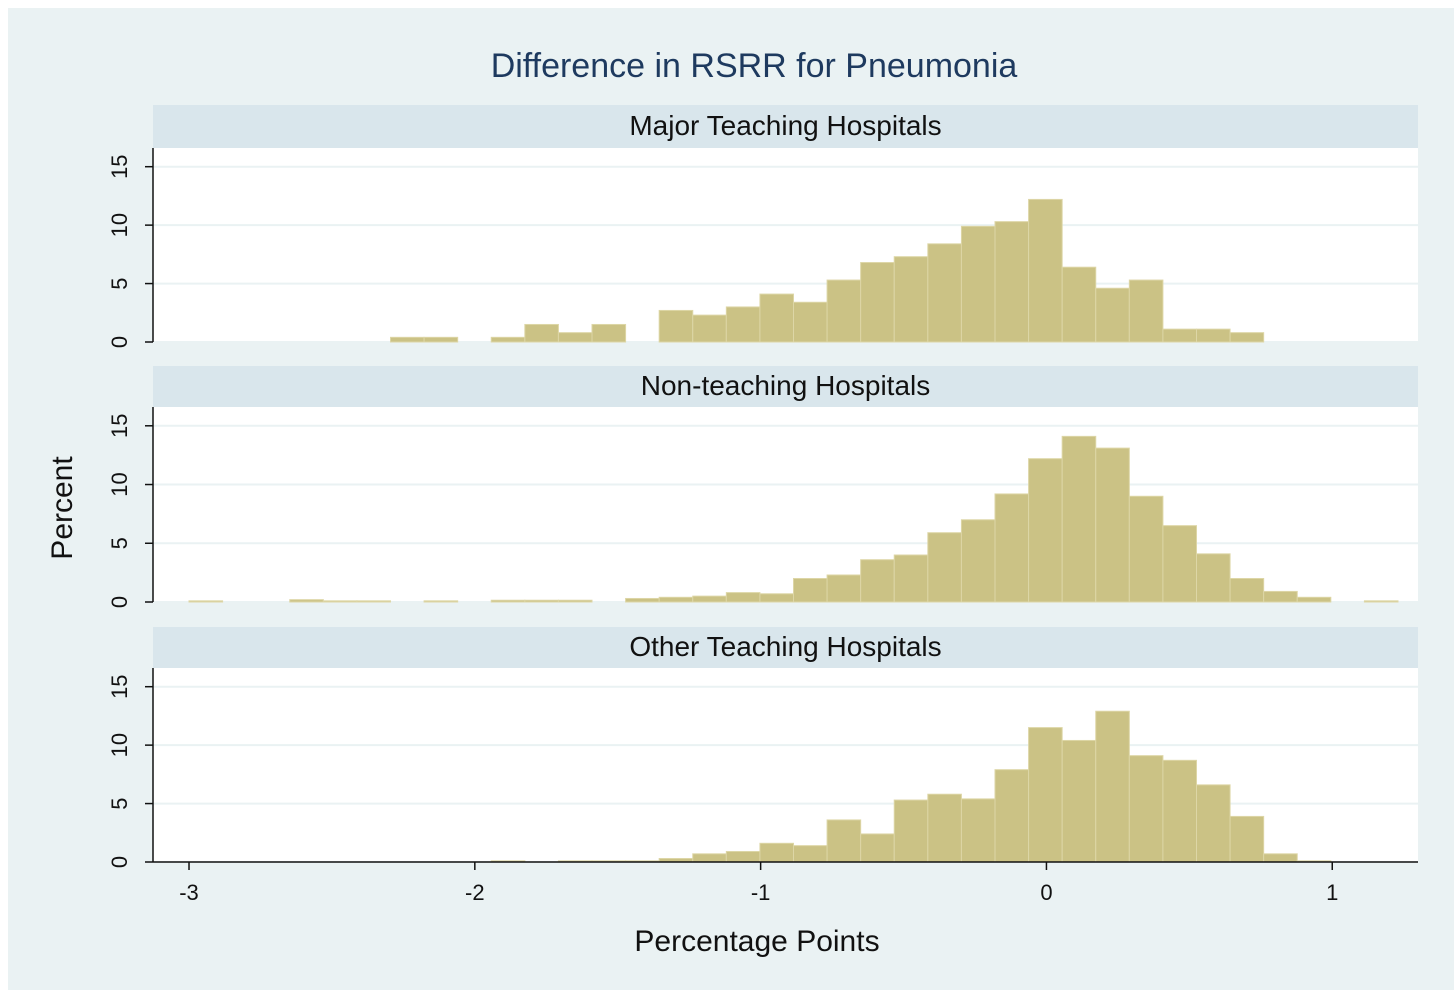 Image resolution: width=1454 pixels, height=990 pixels. Describe the element at coordinates (1332, 892) in the screenshot. I see `x-tick-label: 1` at that location.